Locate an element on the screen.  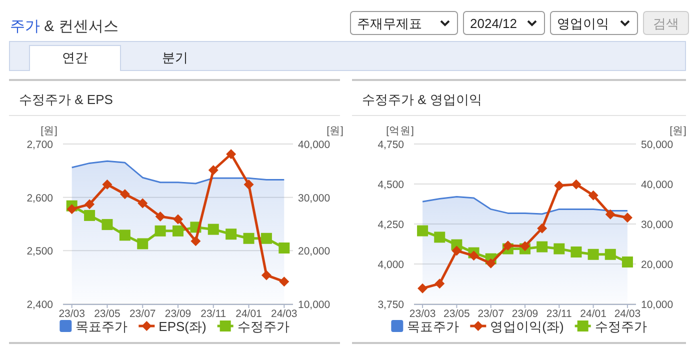
text: 주재무제표 is located at coordinates (389, 23).